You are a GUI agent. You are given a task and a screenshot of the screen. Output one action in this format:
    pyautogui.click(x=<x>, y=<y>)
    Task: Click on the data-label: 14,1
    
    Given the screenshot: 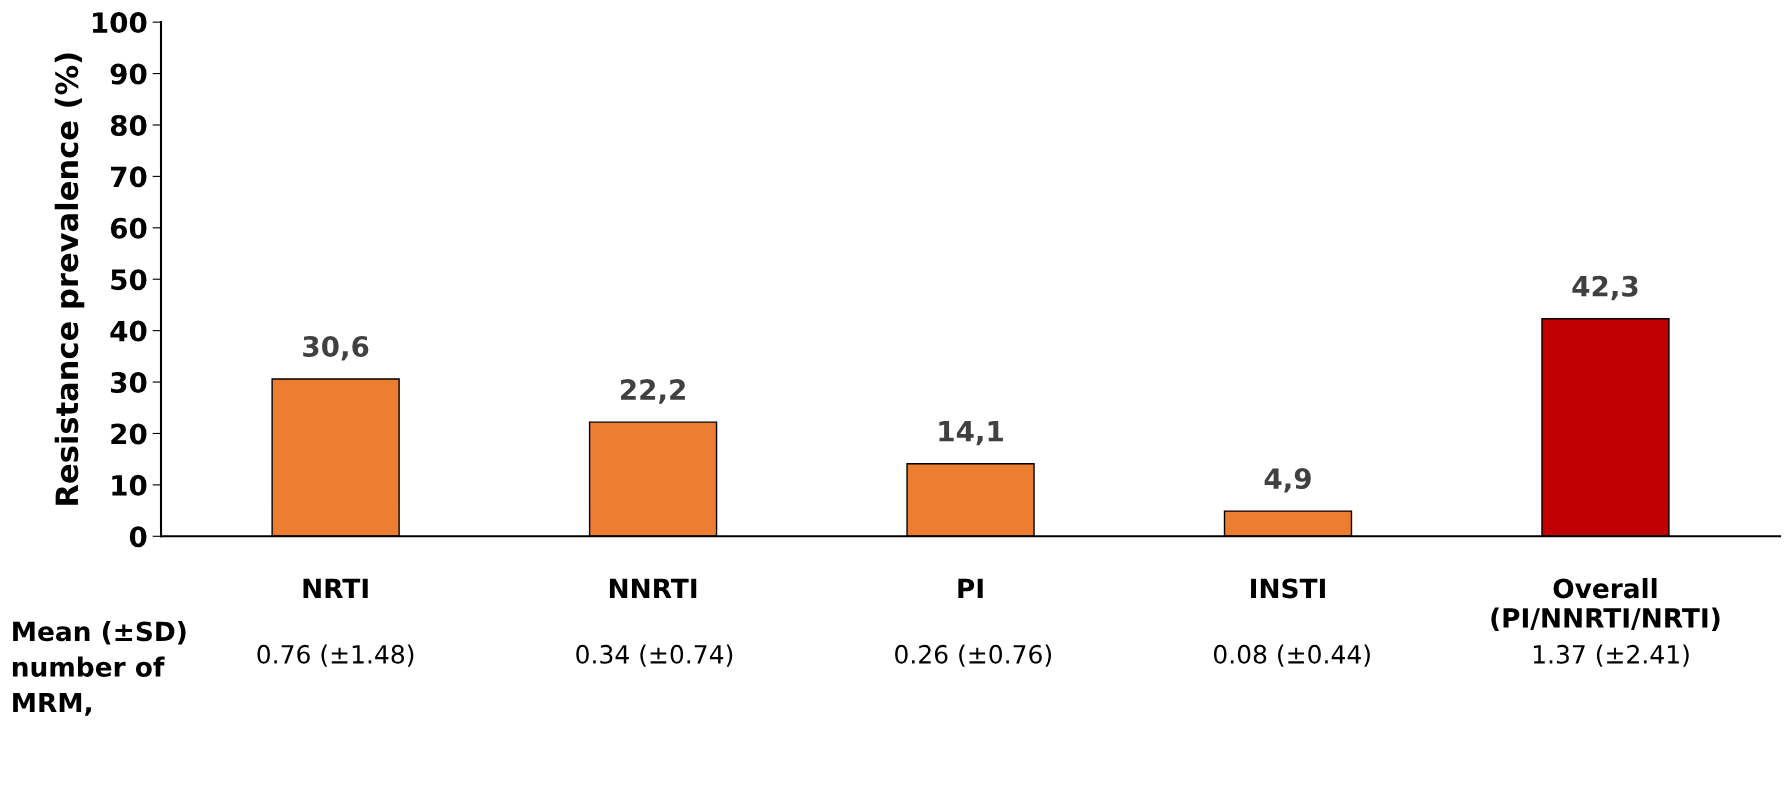 What is the action you would take?
    pyautogui.click(x=971, y=433)
    